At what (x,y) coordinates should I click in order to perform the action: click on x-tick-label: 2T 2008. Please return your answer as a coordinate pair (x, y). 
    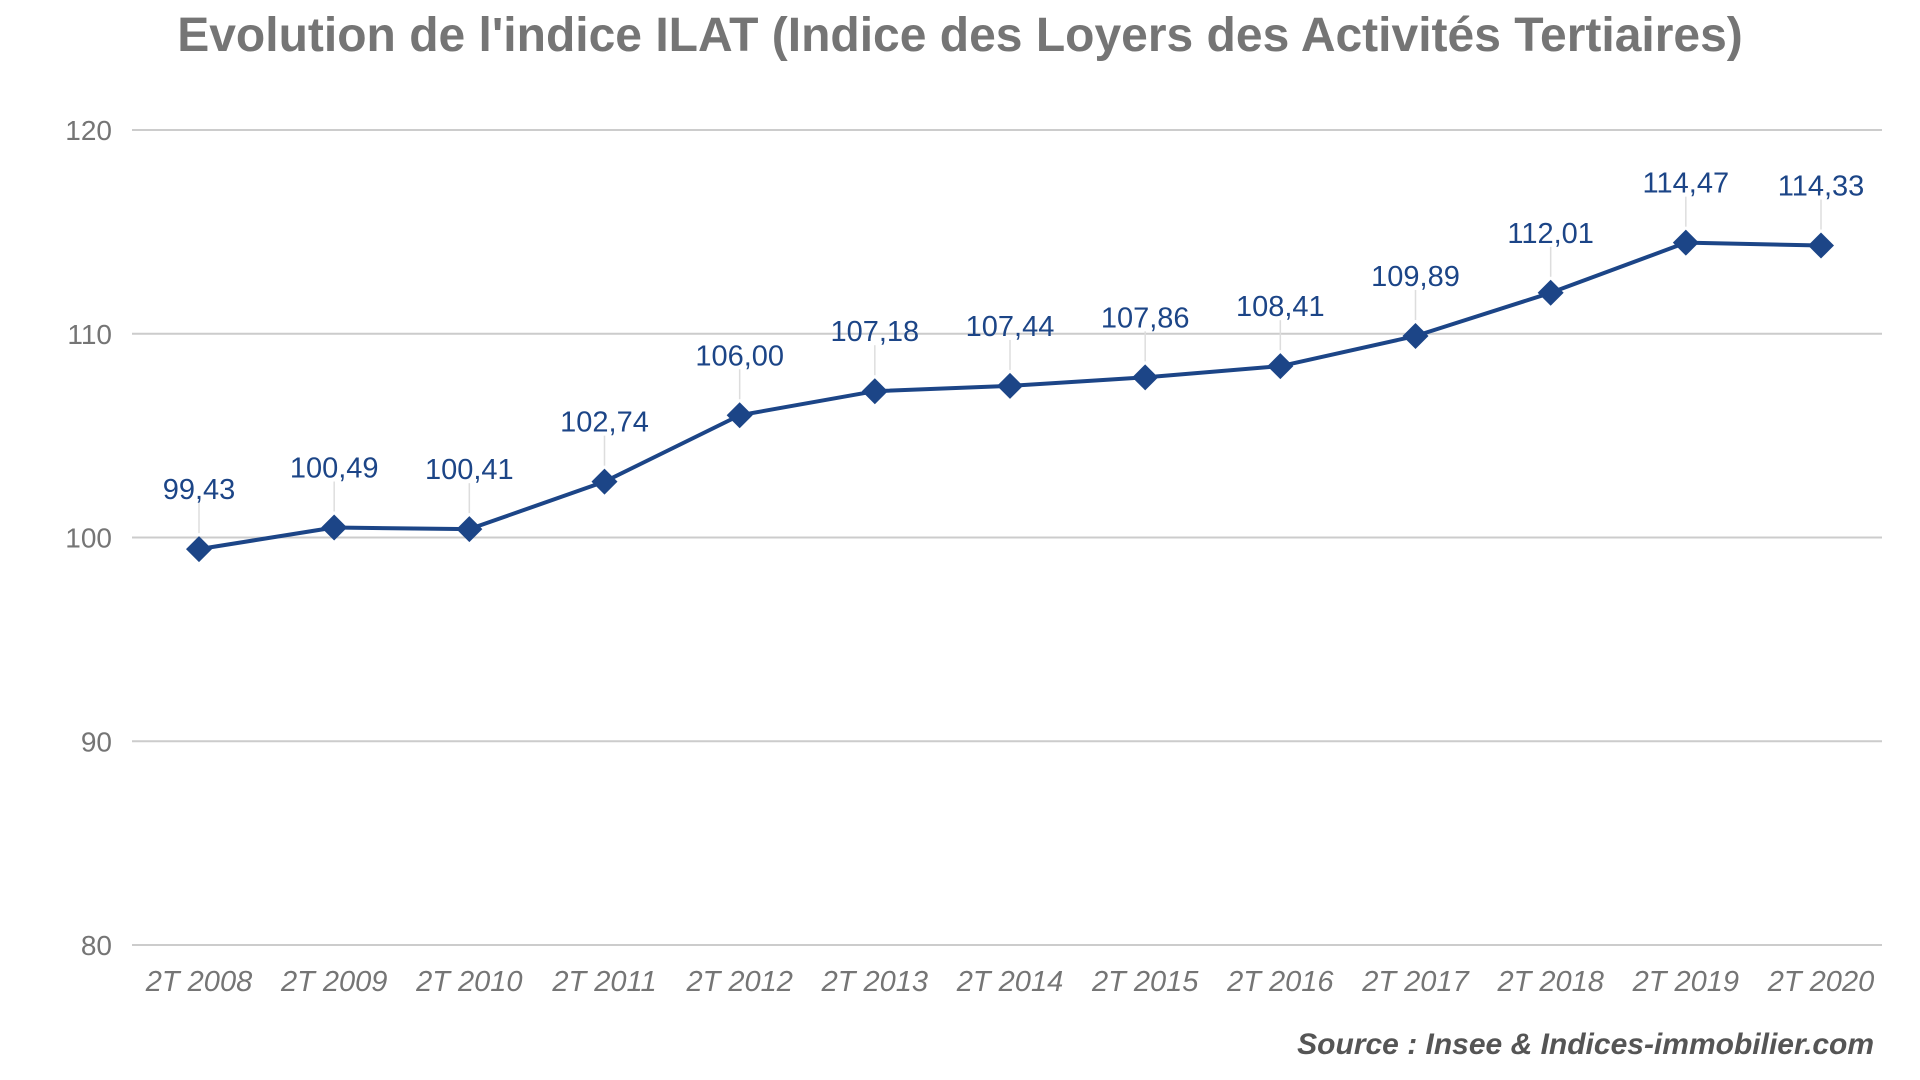
    Looking at the image, I should click on (198, 982).